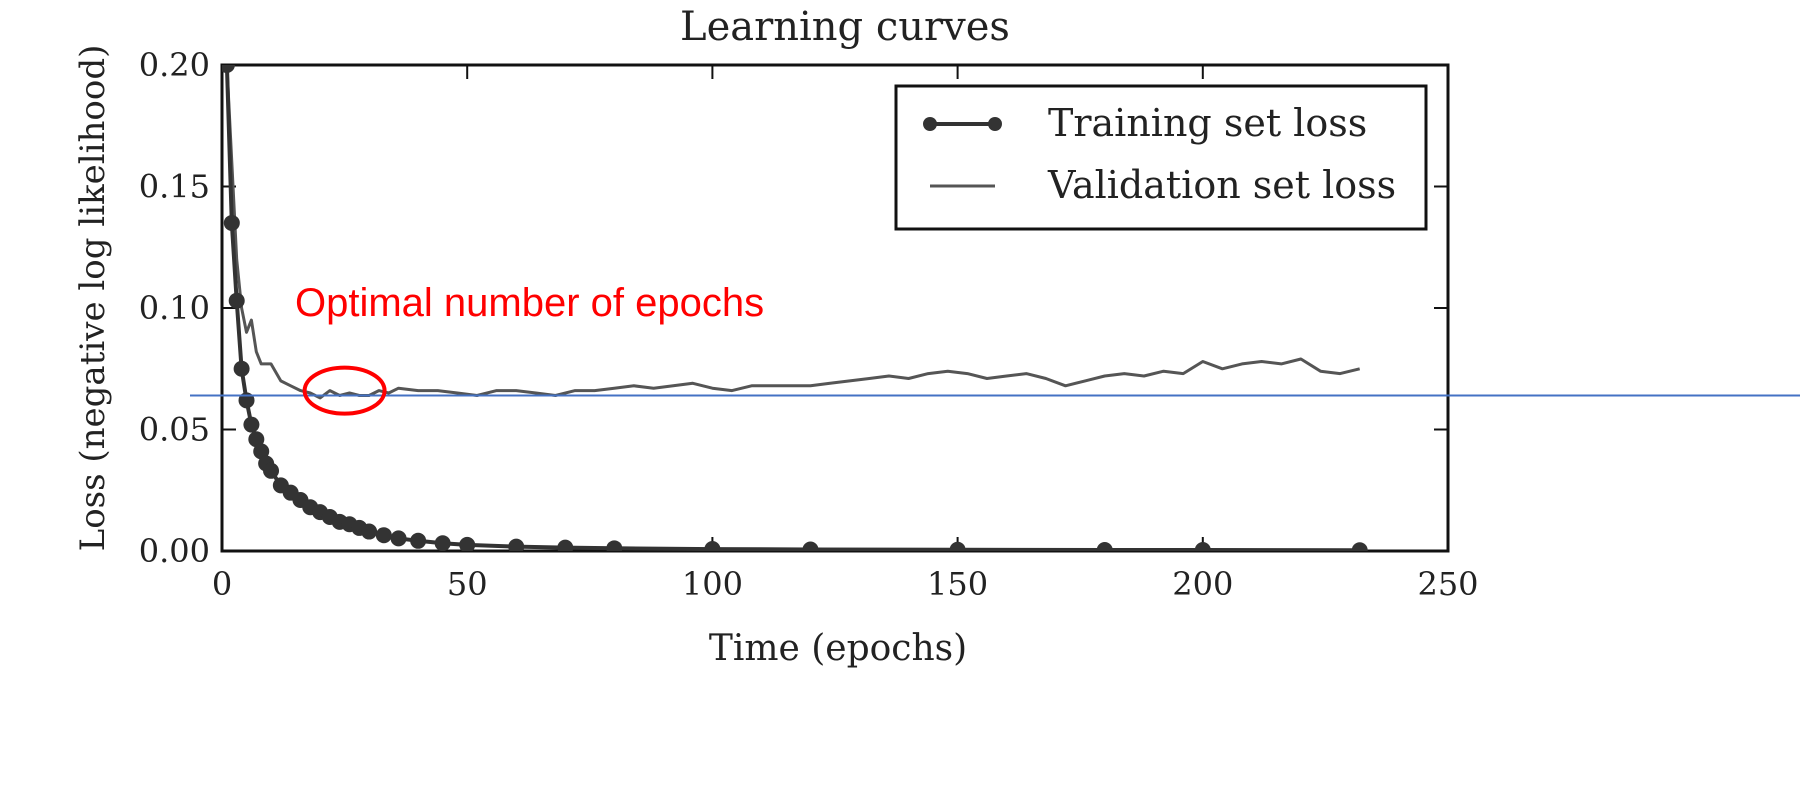 The image size is (1820, 785). I want to click on x-tick-label: 100, so click(712, 584).